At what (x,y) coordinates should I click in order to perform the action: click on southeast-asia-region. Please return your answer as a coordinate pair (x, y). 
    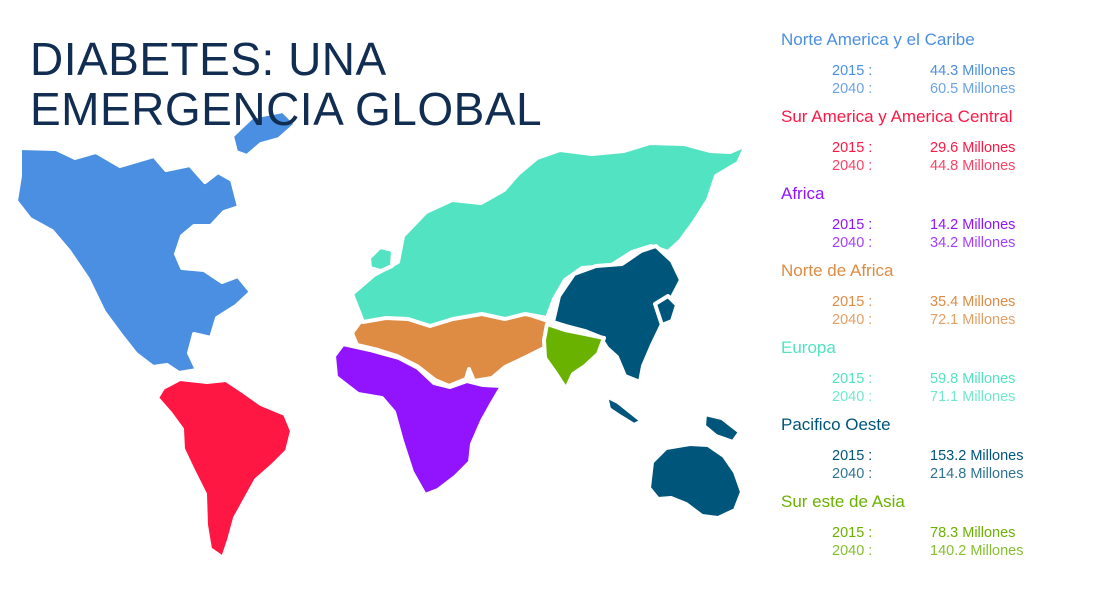
    Looking at the image, I should click on (574, 356).